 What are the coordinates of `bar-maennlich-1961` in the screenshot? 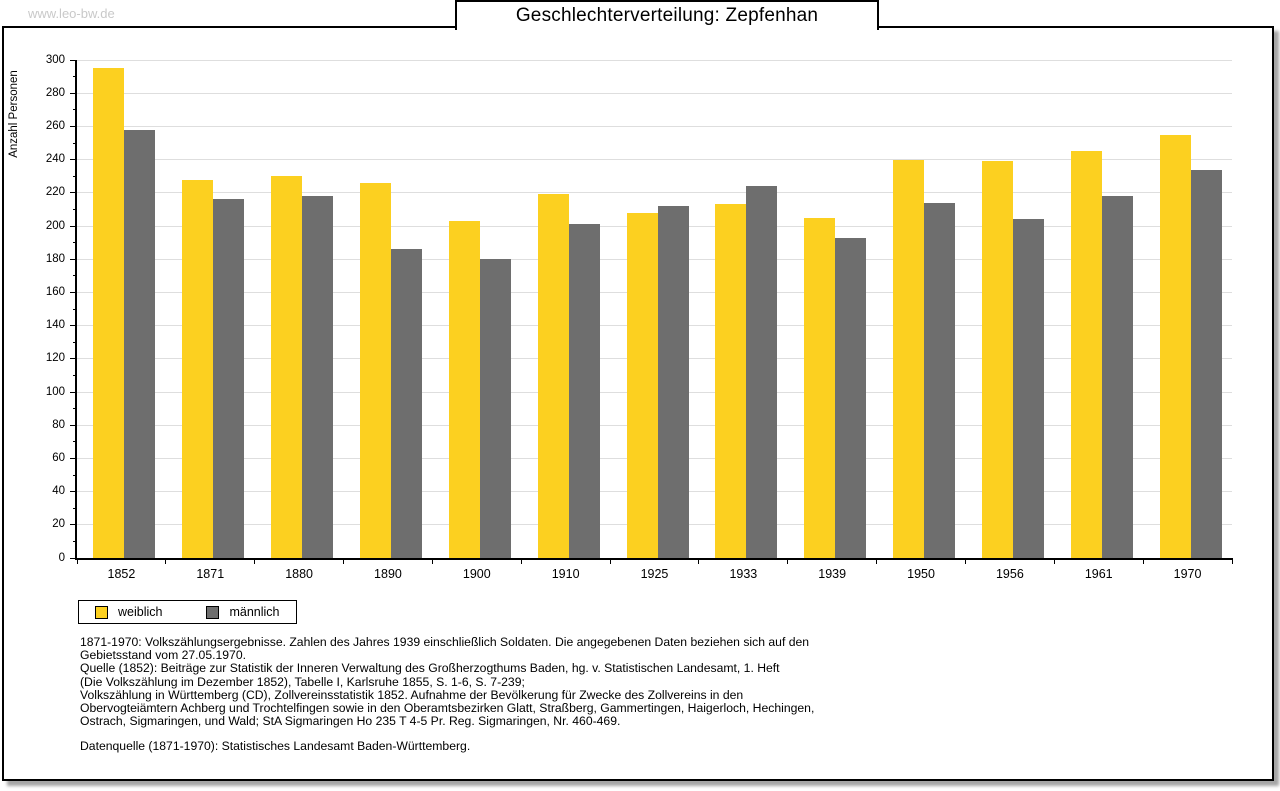 It's located at (1117, 377).